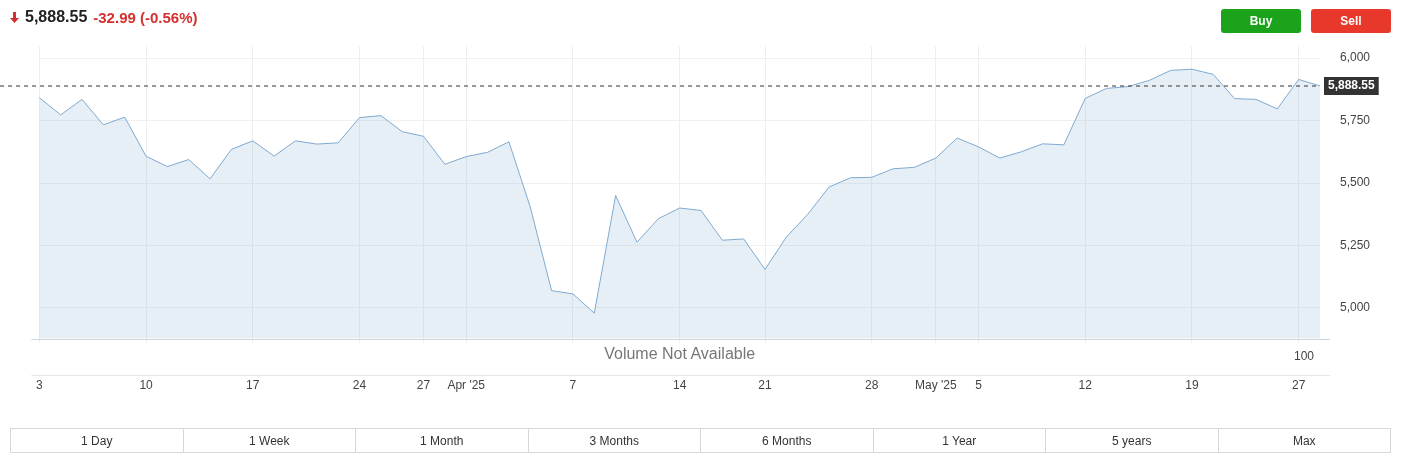 The width and height of the screenshot is (1403, 464). I want to click on text: 100, so click(1304, 355).